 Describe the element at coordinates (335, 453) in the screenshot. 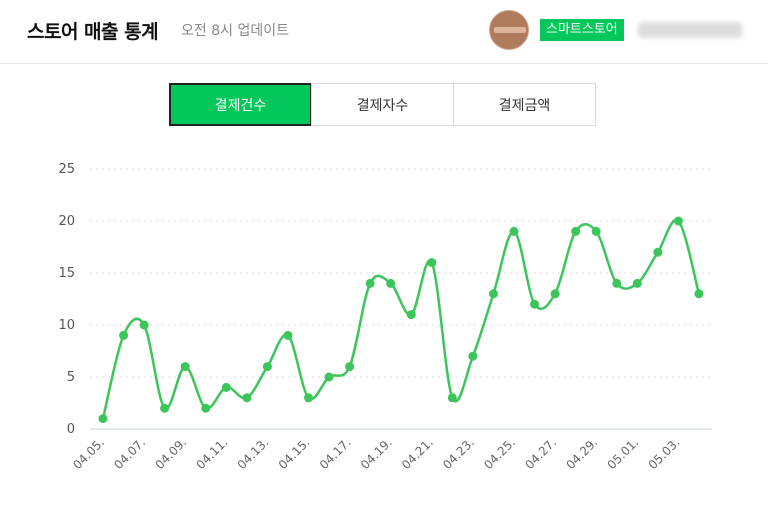

I see `x-tick-label: 04.17.` at that location.